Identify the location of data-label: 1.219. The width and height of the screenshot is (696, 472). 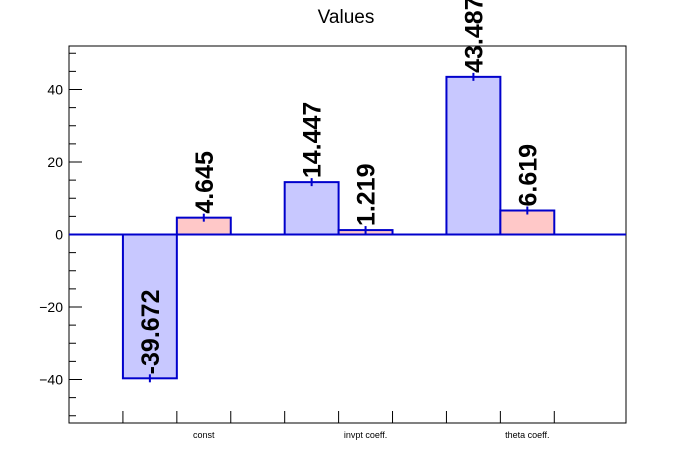
(367, 195).